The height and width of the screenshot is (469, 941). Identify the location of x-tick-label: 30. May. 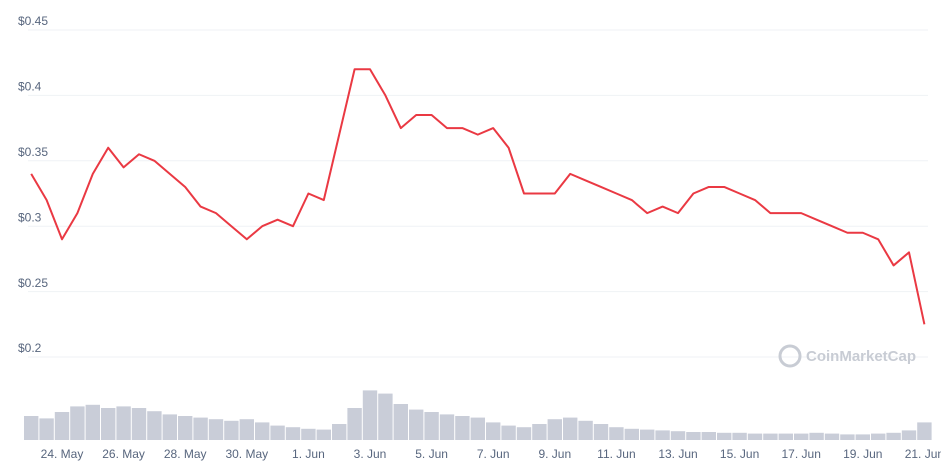
(246, 454).